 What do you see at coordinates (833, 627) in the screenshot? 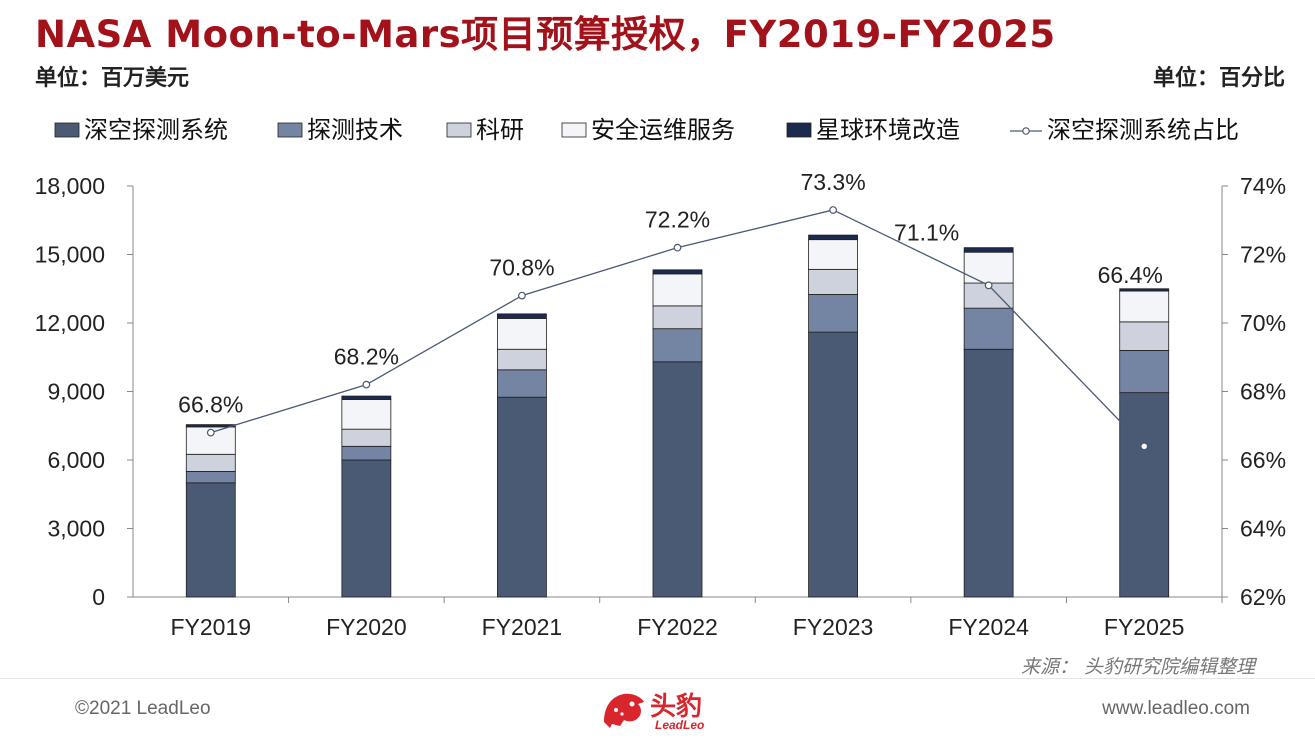
I see `x-tick-label: FY2023` at bounding box center [833, 627].